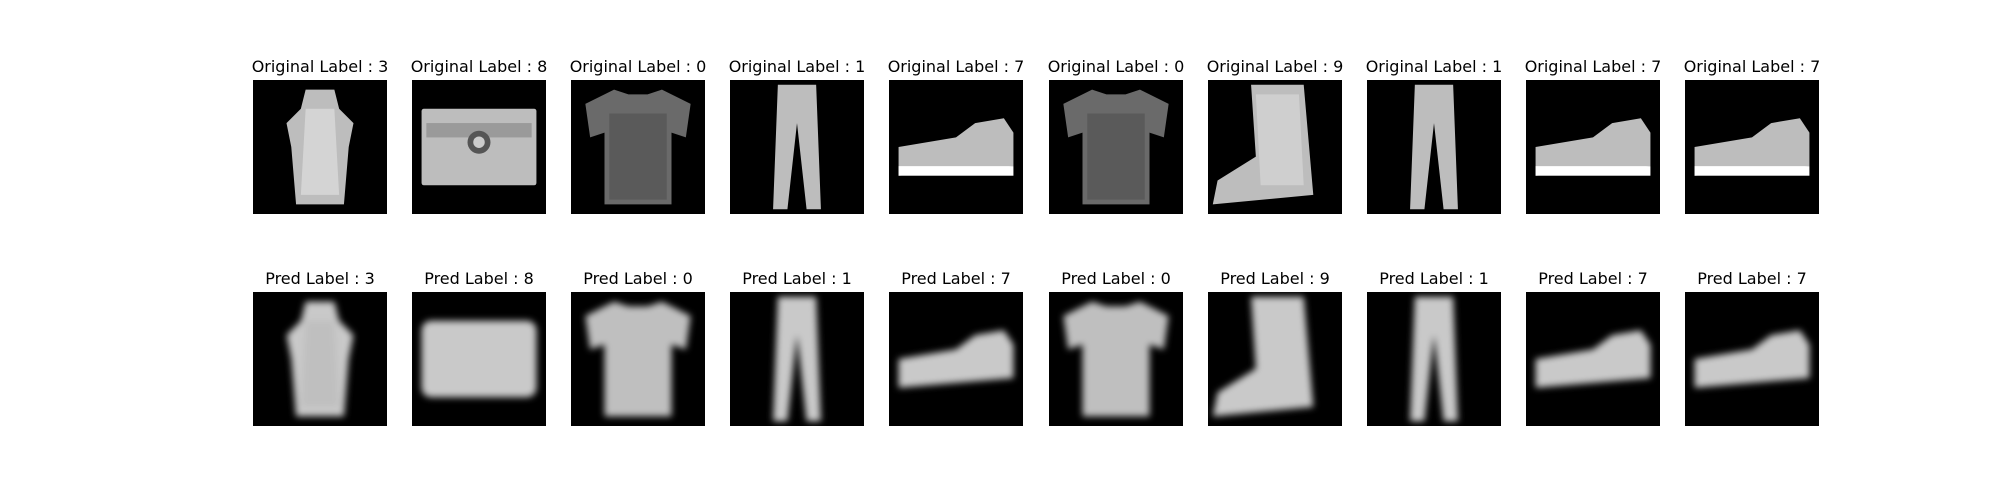 This screenshot has width=2000, height=500. I want to click on predicted-label-title: Pred Label : 8, so click(479, 278).